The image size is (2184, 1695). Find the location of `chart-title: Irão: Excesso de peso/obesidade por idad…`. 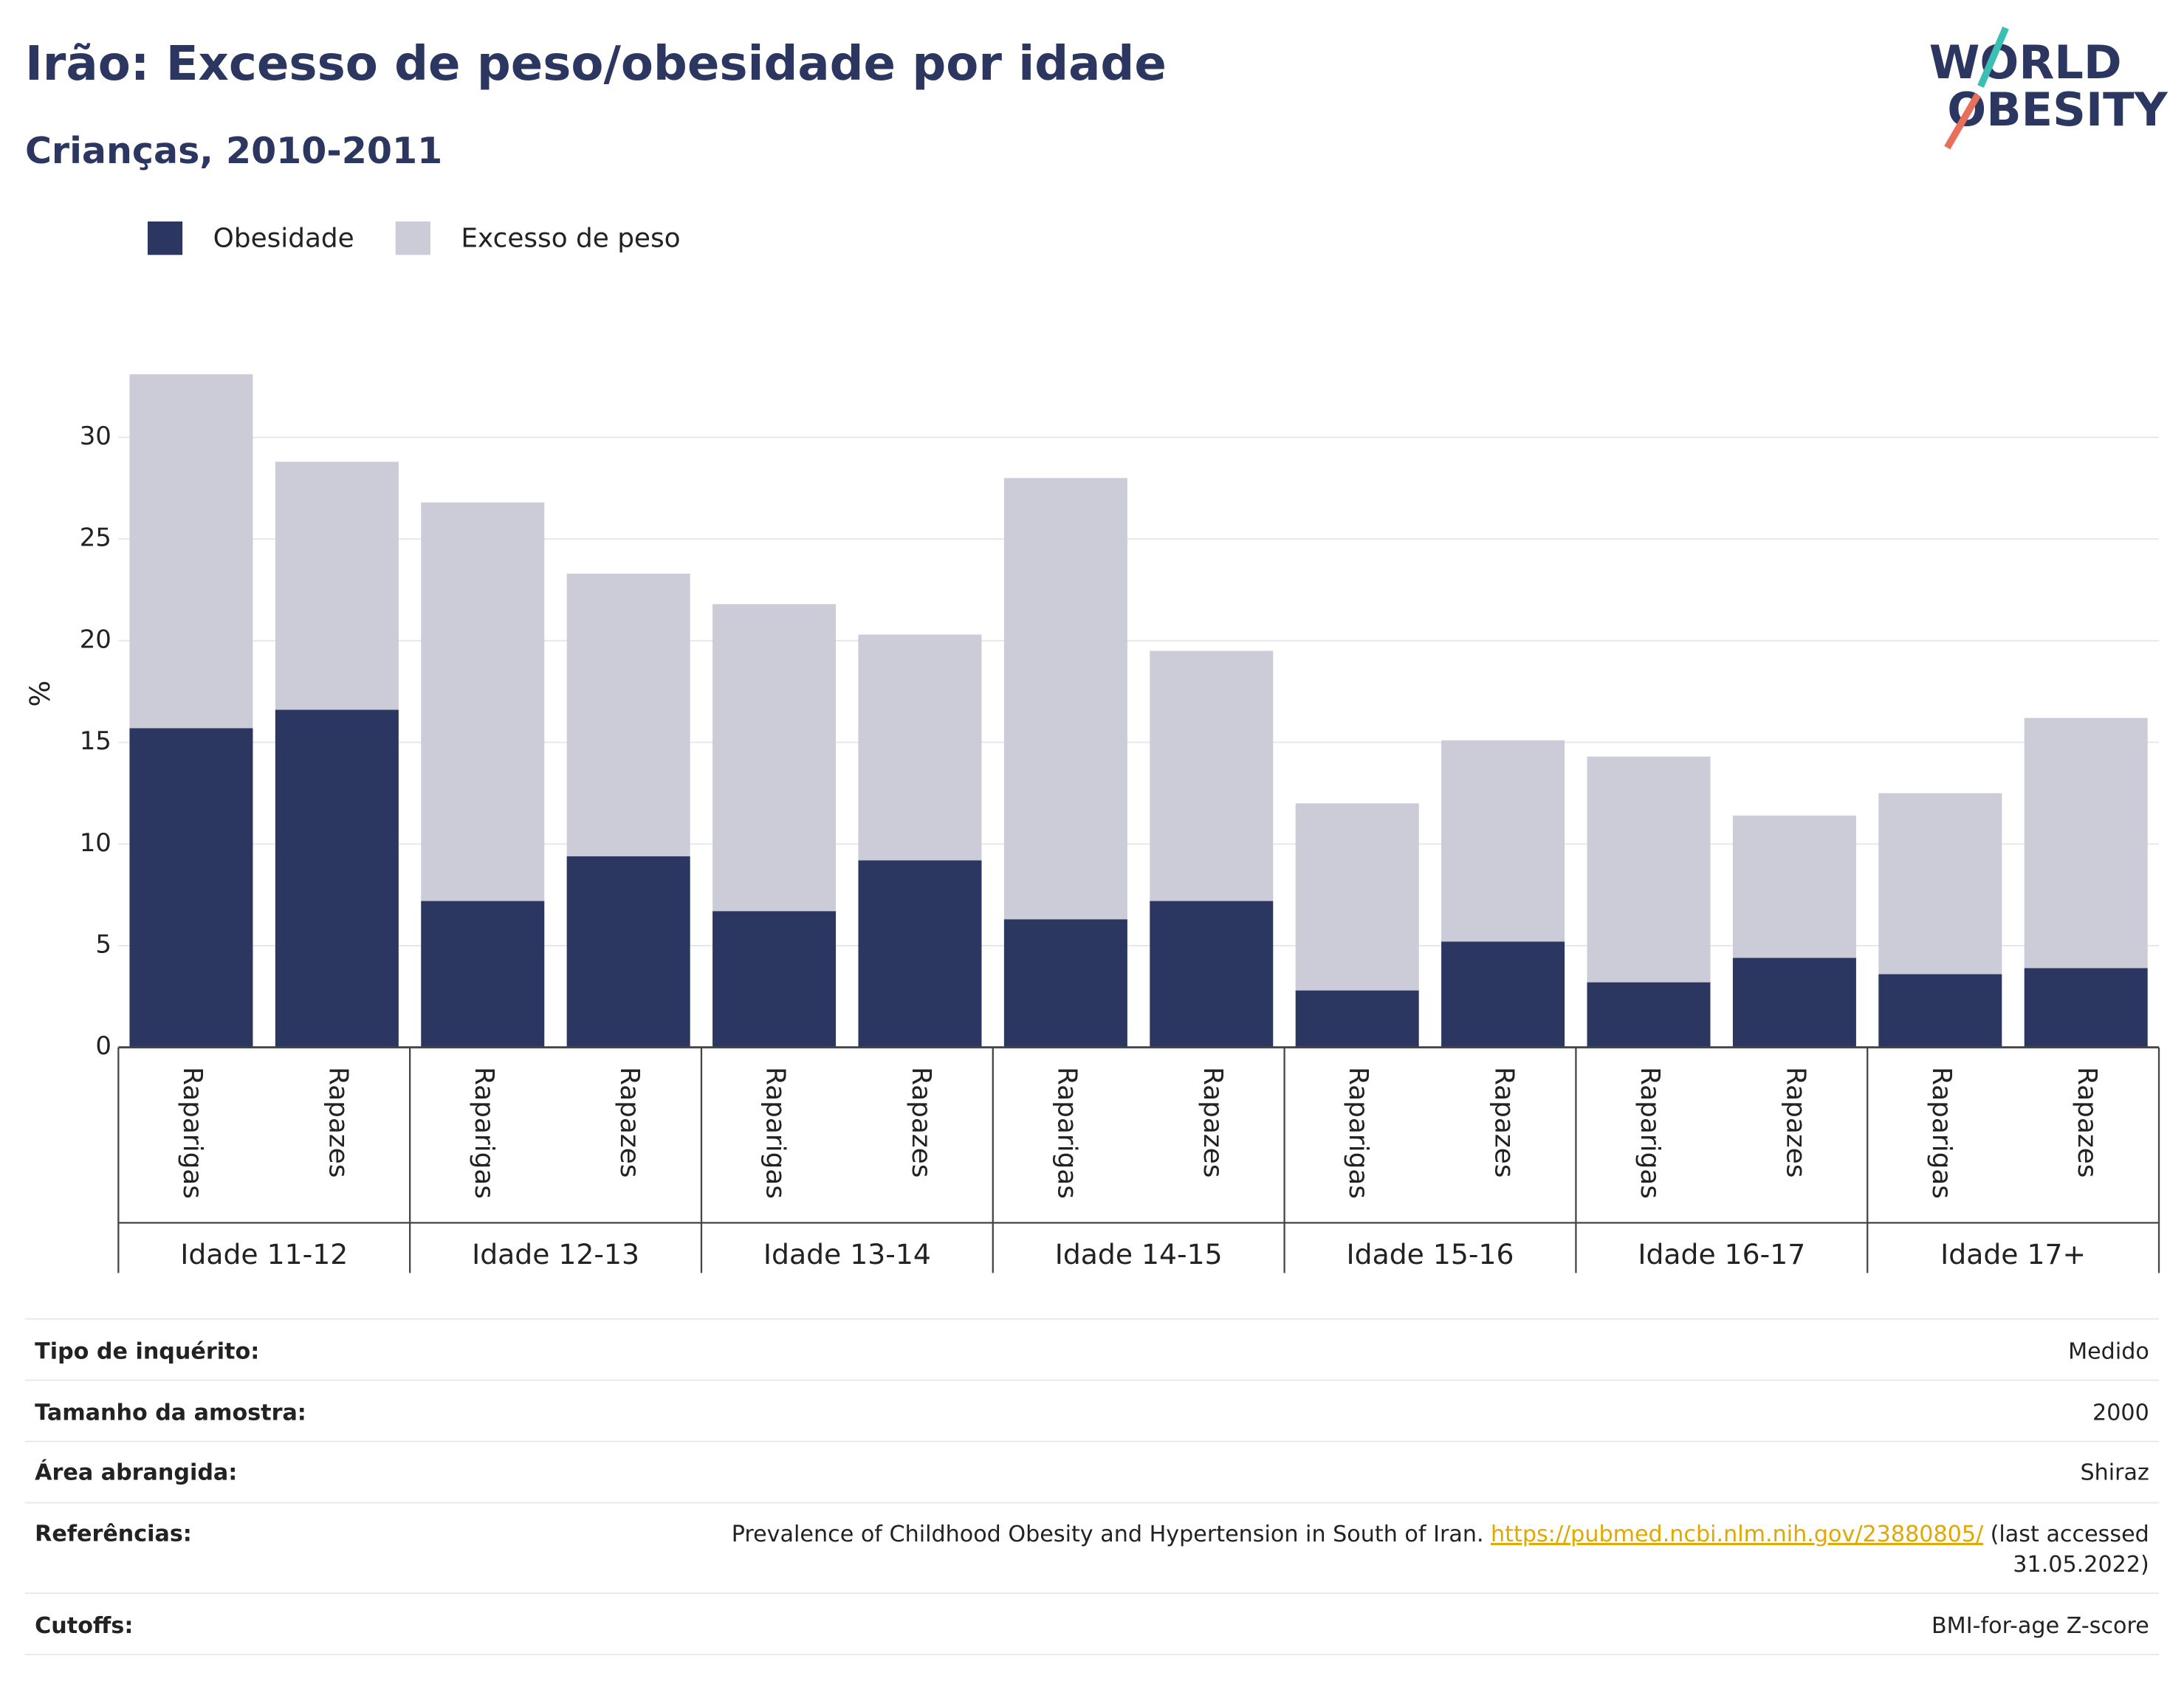

chart-title: Irão: Excesso de peso/obesidade por idad… is located at coordinates (596, 64).